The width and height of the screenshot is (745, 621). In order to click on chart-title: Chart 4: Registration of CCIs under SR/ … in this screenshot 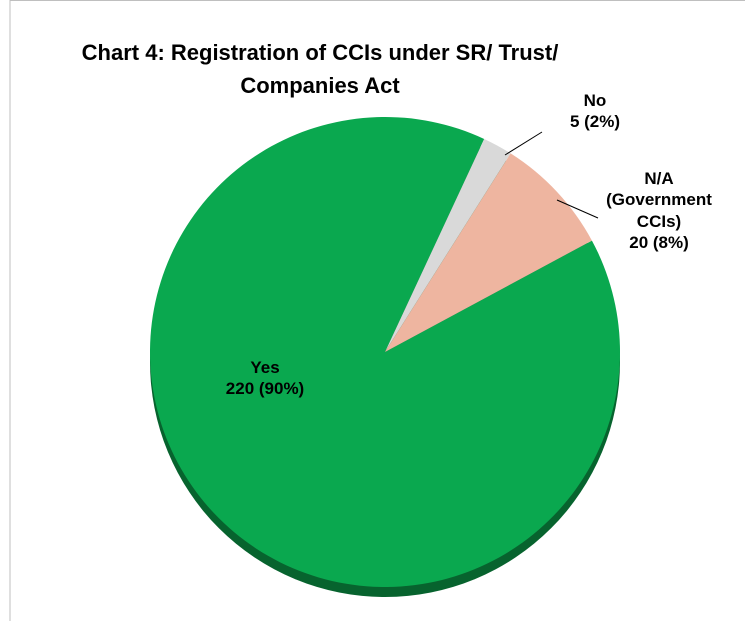, I will do `click(320, 69)`.